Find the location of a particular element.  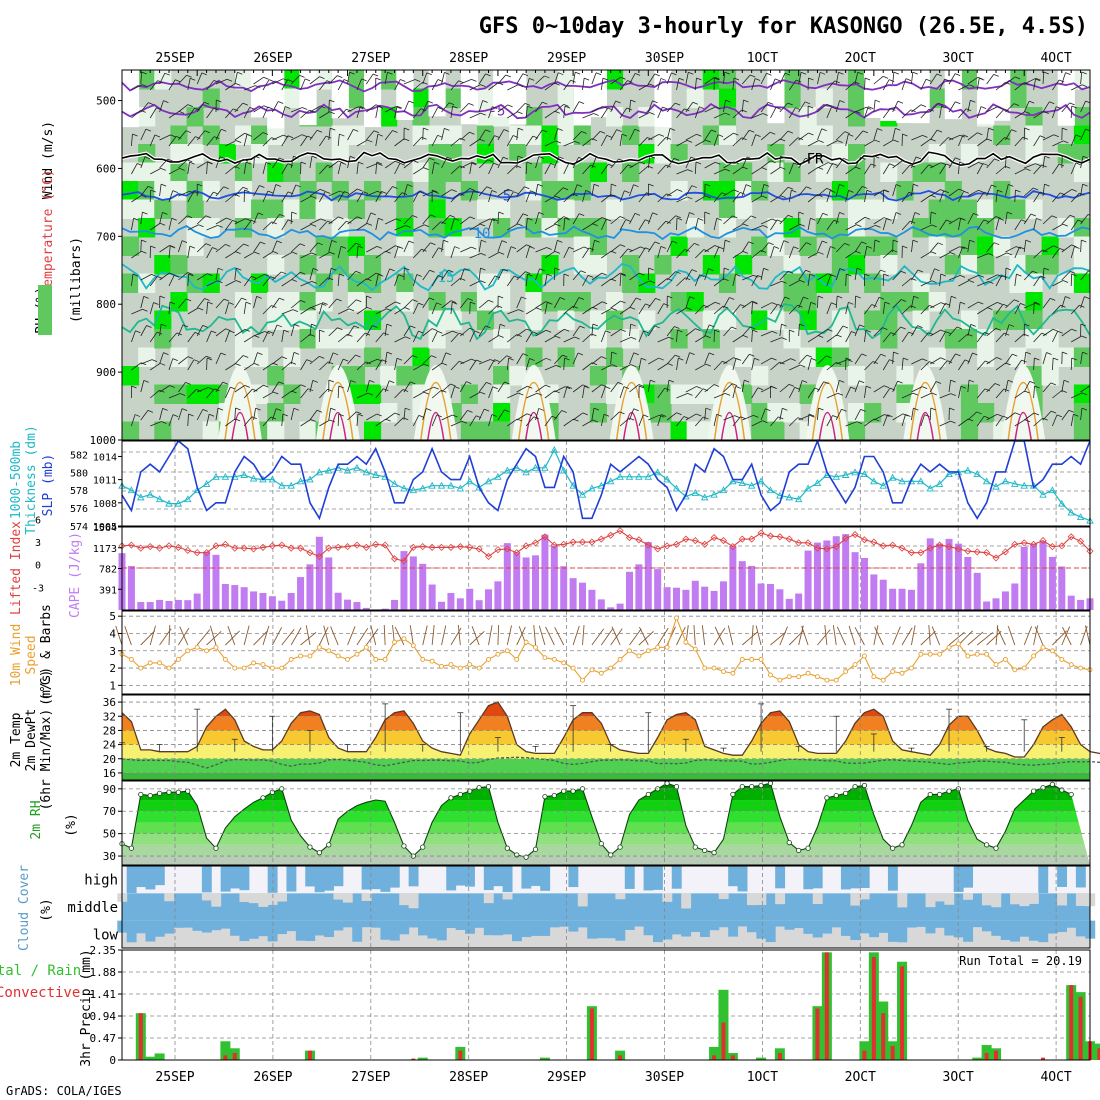

li-tick: 0 is located at coordinates (38, 566).